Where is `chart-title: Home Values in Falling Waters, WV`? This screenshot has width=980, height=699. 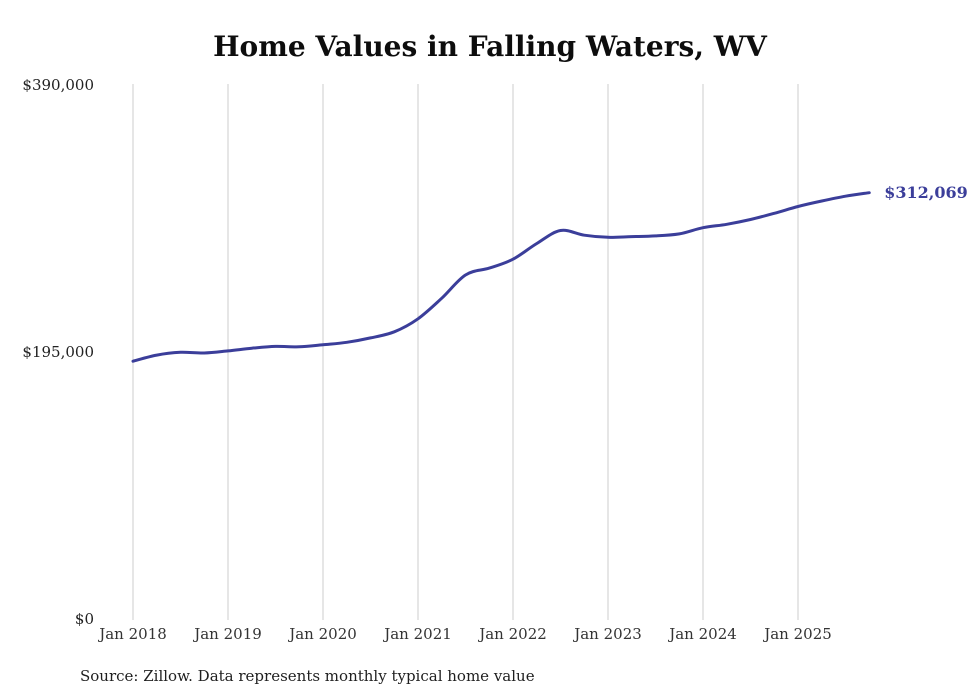 chart-title: Home Values in Falling Waters, WV is located at coordinates (490, 46).